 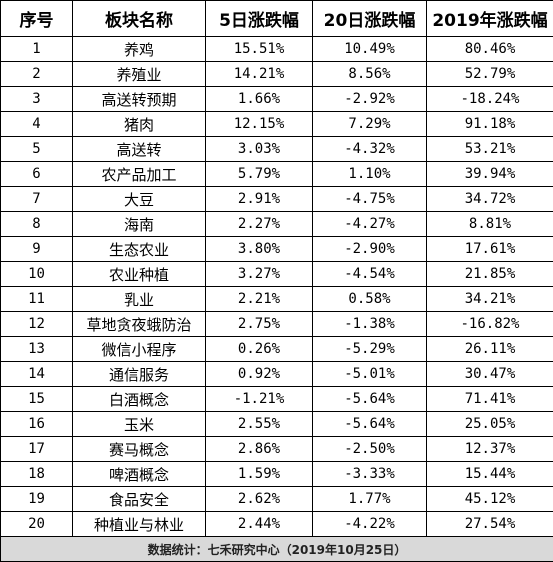 I want to click on cell-sector-name: 农产品加工, so click(x=139, y=174).